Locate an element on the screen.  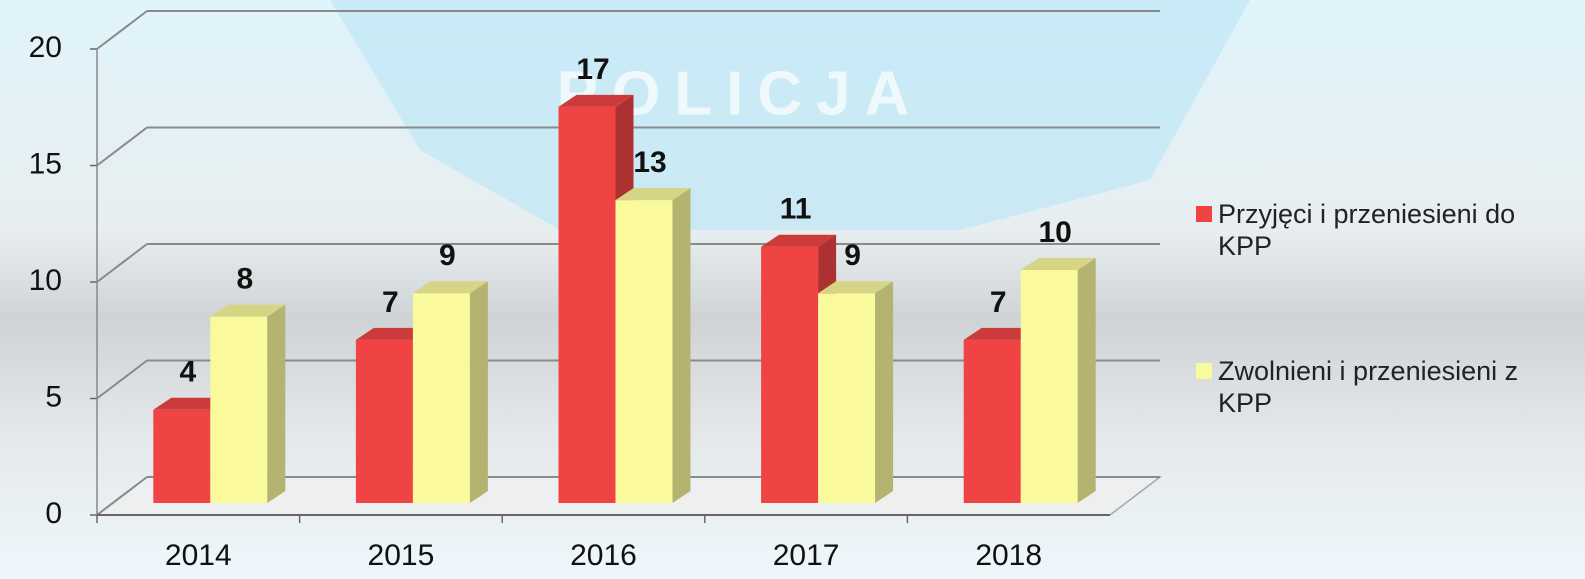
y-tick-label: 15 is located at coordinates (45, 163).